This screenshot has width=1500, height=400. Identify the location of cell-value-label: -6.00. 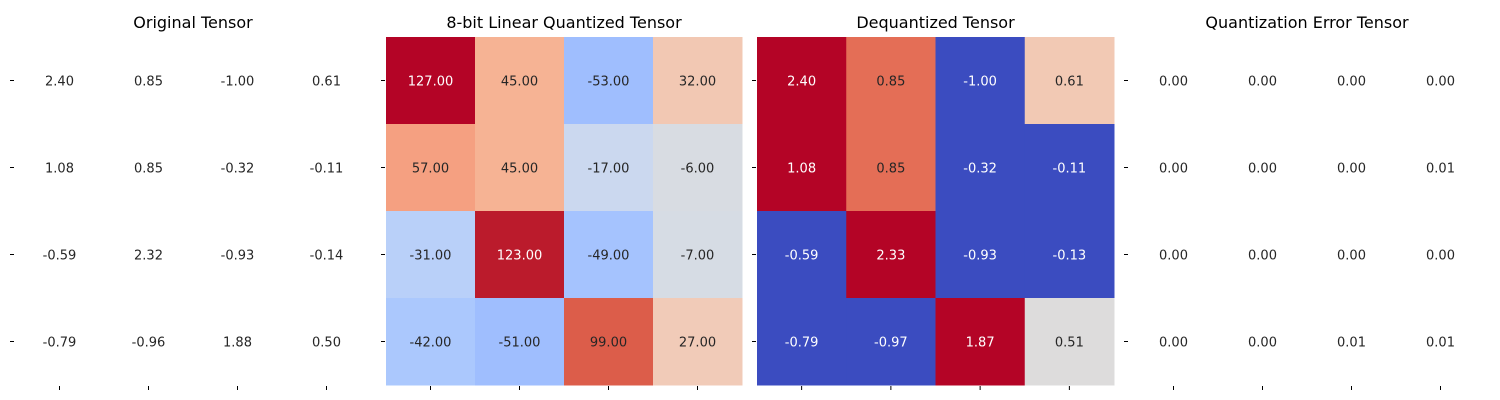
(698, 169).